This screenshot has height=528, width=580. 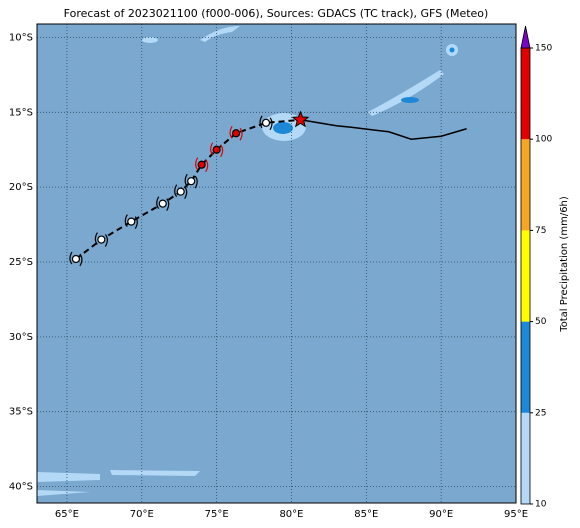 What do you see at coordinates (543, 49) in the screenshot?
I see `colorbar-tick-label: 150` at bounding box center [543, 49].